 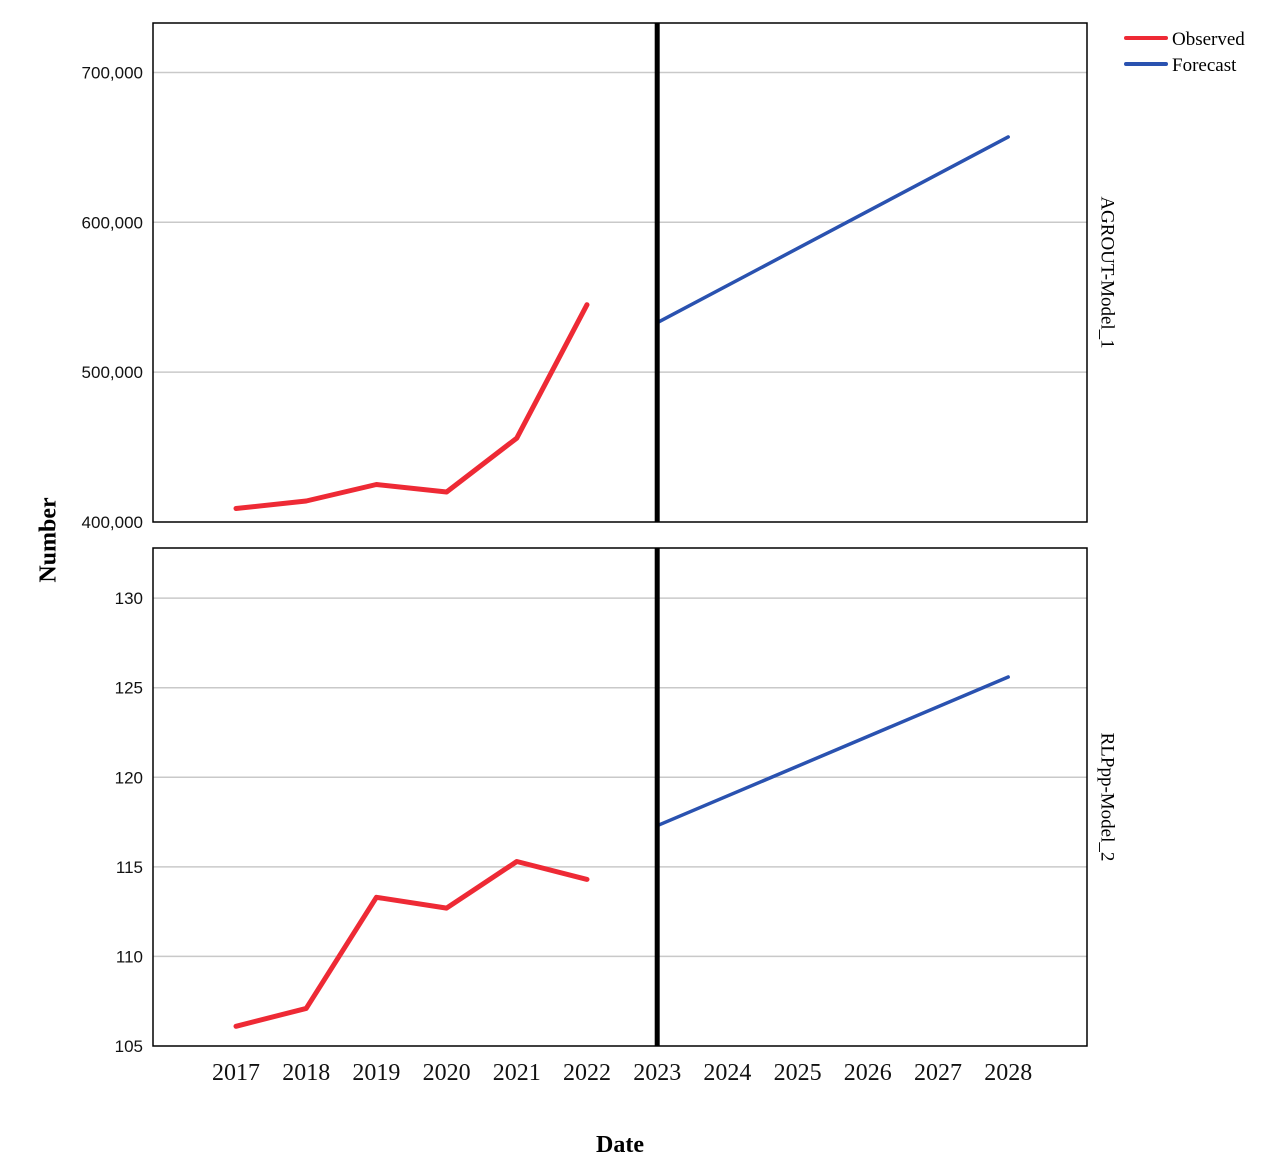 What do you see at coordinates (129, 777) in the screenshot?
I see `y-tick-label: 120` at bounding box center [129, 777].